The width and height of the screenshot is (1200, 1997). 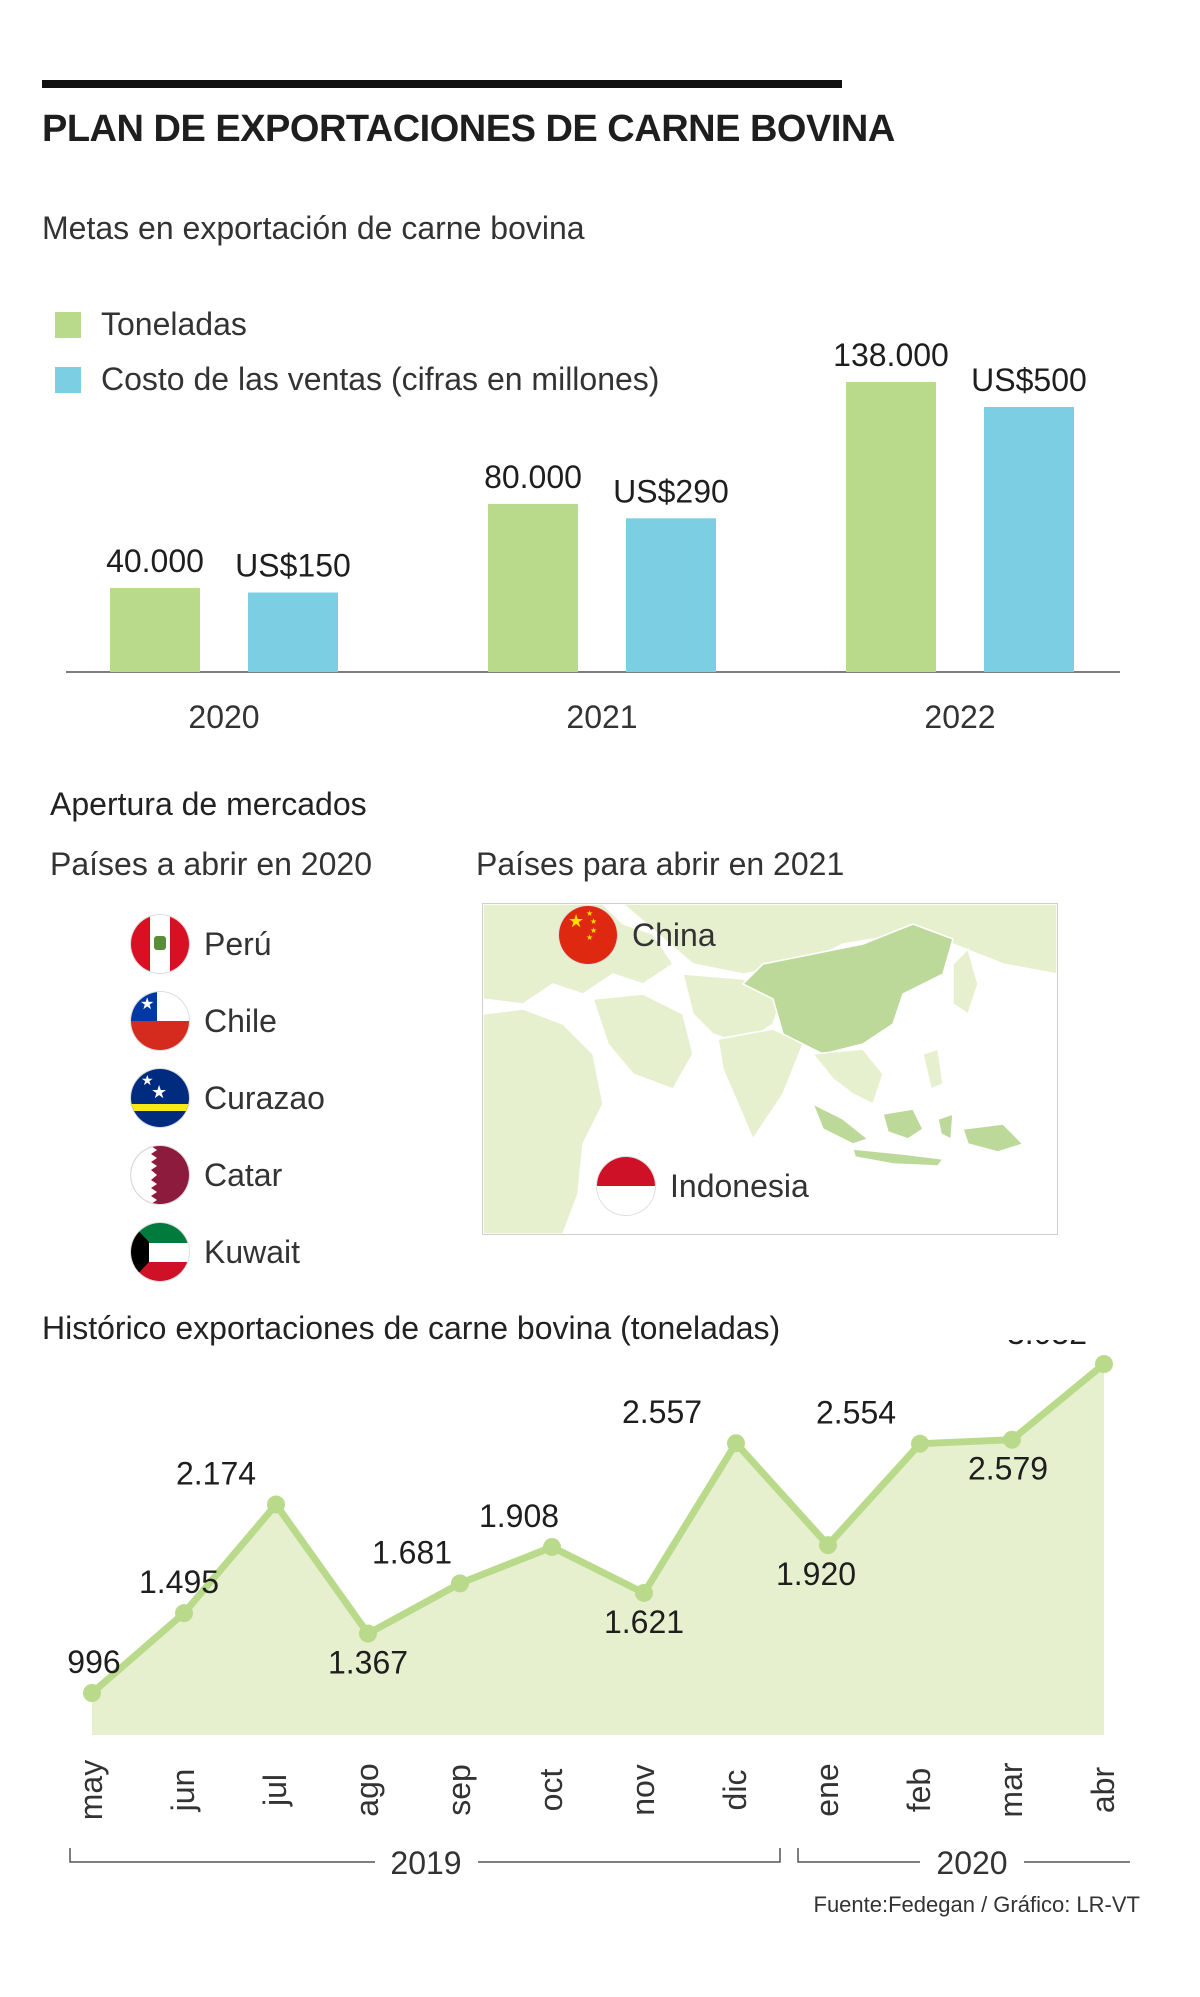 I want to click on country-name: China, so click(x=674, y=934).